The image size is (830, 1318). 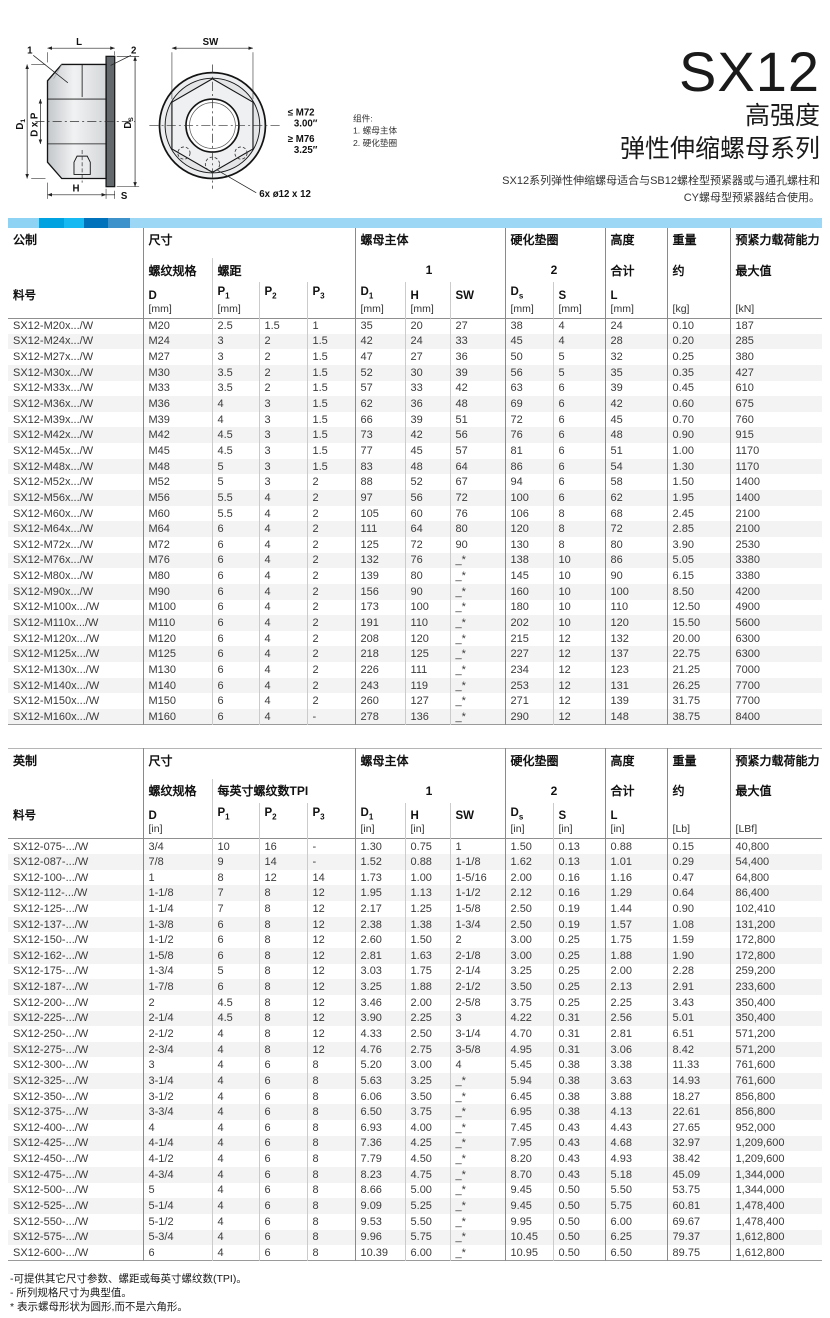 What do you see at coordinates (636, 1128) in the screenshot?
I see `table-cell: 4.43` at bounding box center [636, 1128].